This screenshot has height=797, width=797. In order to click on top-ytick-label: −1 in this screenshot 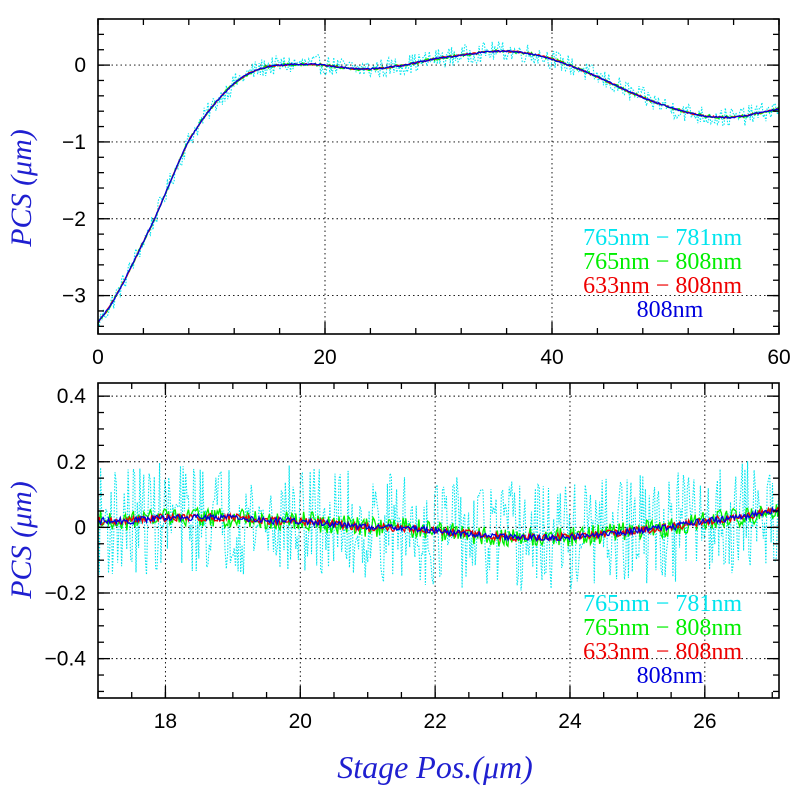, I will do `click(74, 142)`.